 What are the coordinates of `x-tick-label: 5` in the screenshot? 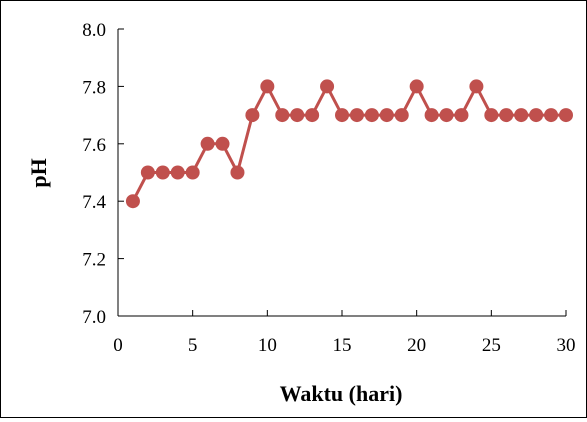 It's located at (193, 345).